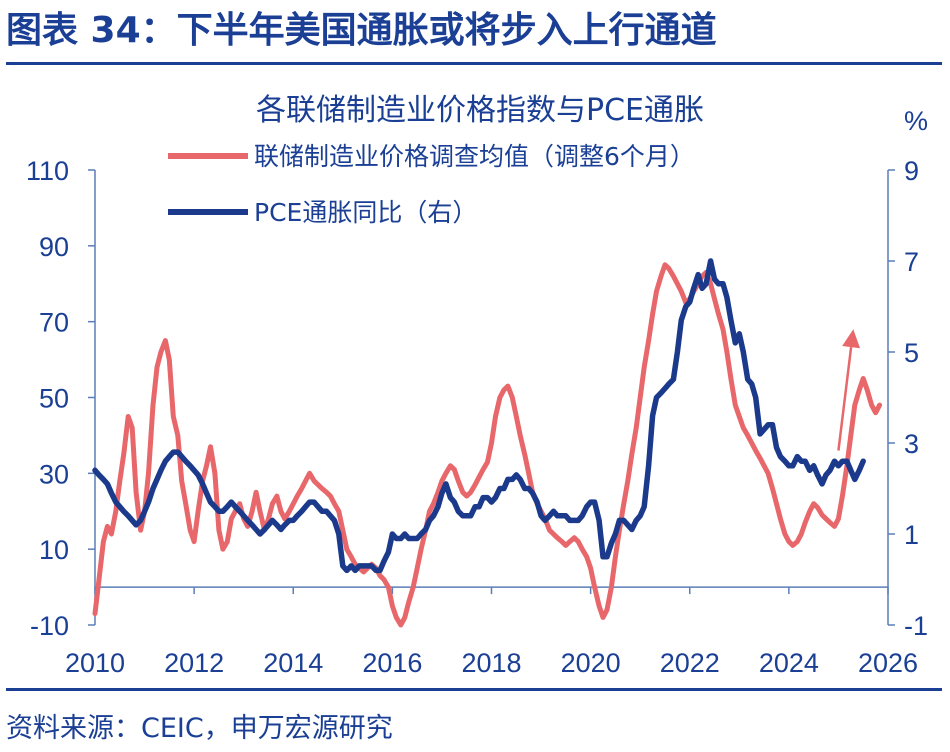 Image resolution: width=950 pixels, height=752 pixels. Describe the element at coordinates (54, 474) in the screenshot. I see `left-tick-label: 30` at that location.